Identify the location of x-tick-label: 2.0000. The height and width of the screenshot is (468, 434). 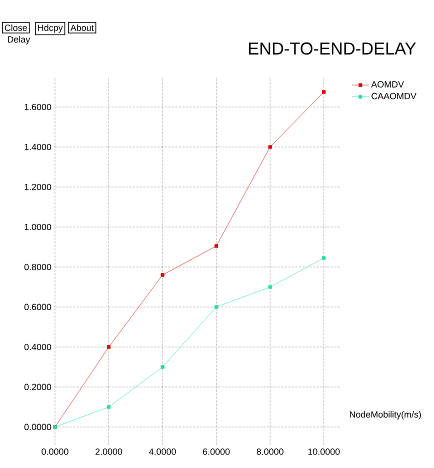
(109, 451).